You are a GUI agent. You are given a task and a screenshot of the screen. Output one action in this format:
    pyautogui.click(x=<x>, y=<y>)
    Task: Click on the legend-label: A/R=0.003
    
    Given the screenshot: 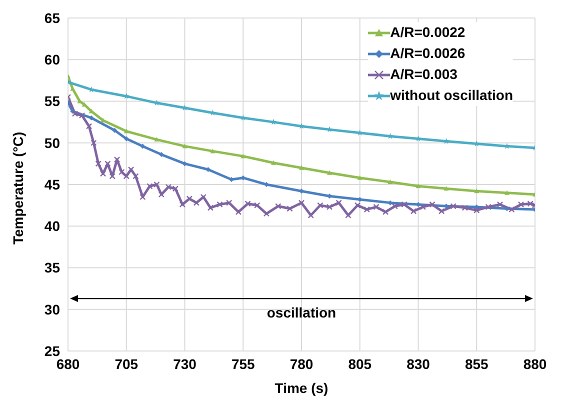 What is the action you would take?
    pyautogui.click(x=424, y=74)
    